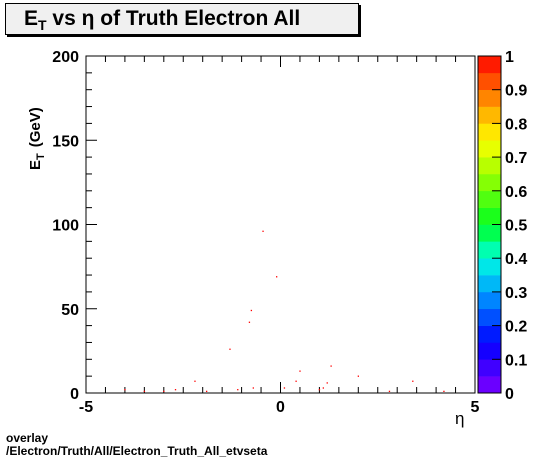  What do you see at coordinates (516, 91) in the screenshot?
I see `colorbar-tick-label: 0.9` at bounding box center [516, 91].